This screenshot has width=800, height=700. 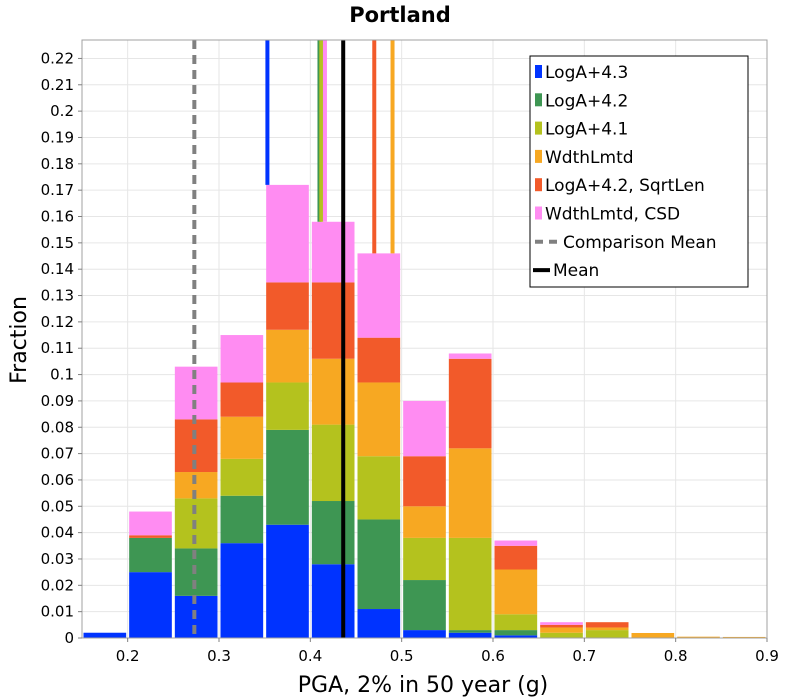 What do you see at coordinates (640, 243) in the screenshot?
I see `legend-label: Comparison Mean` at bounding box center [640, 243].